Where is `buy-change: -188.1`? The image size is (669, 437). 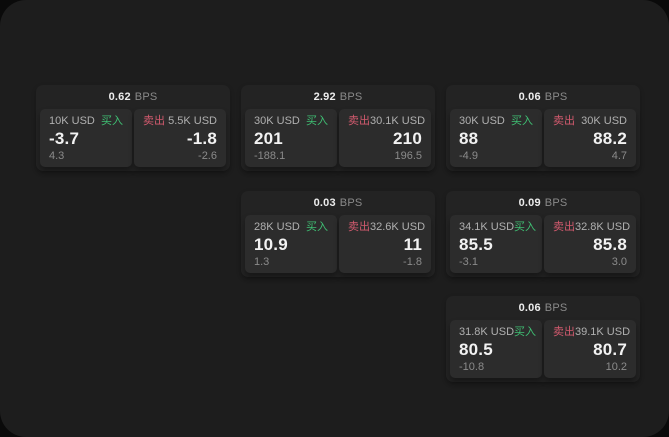
buy-change: -188.1 is located at coordinates (270, 156).